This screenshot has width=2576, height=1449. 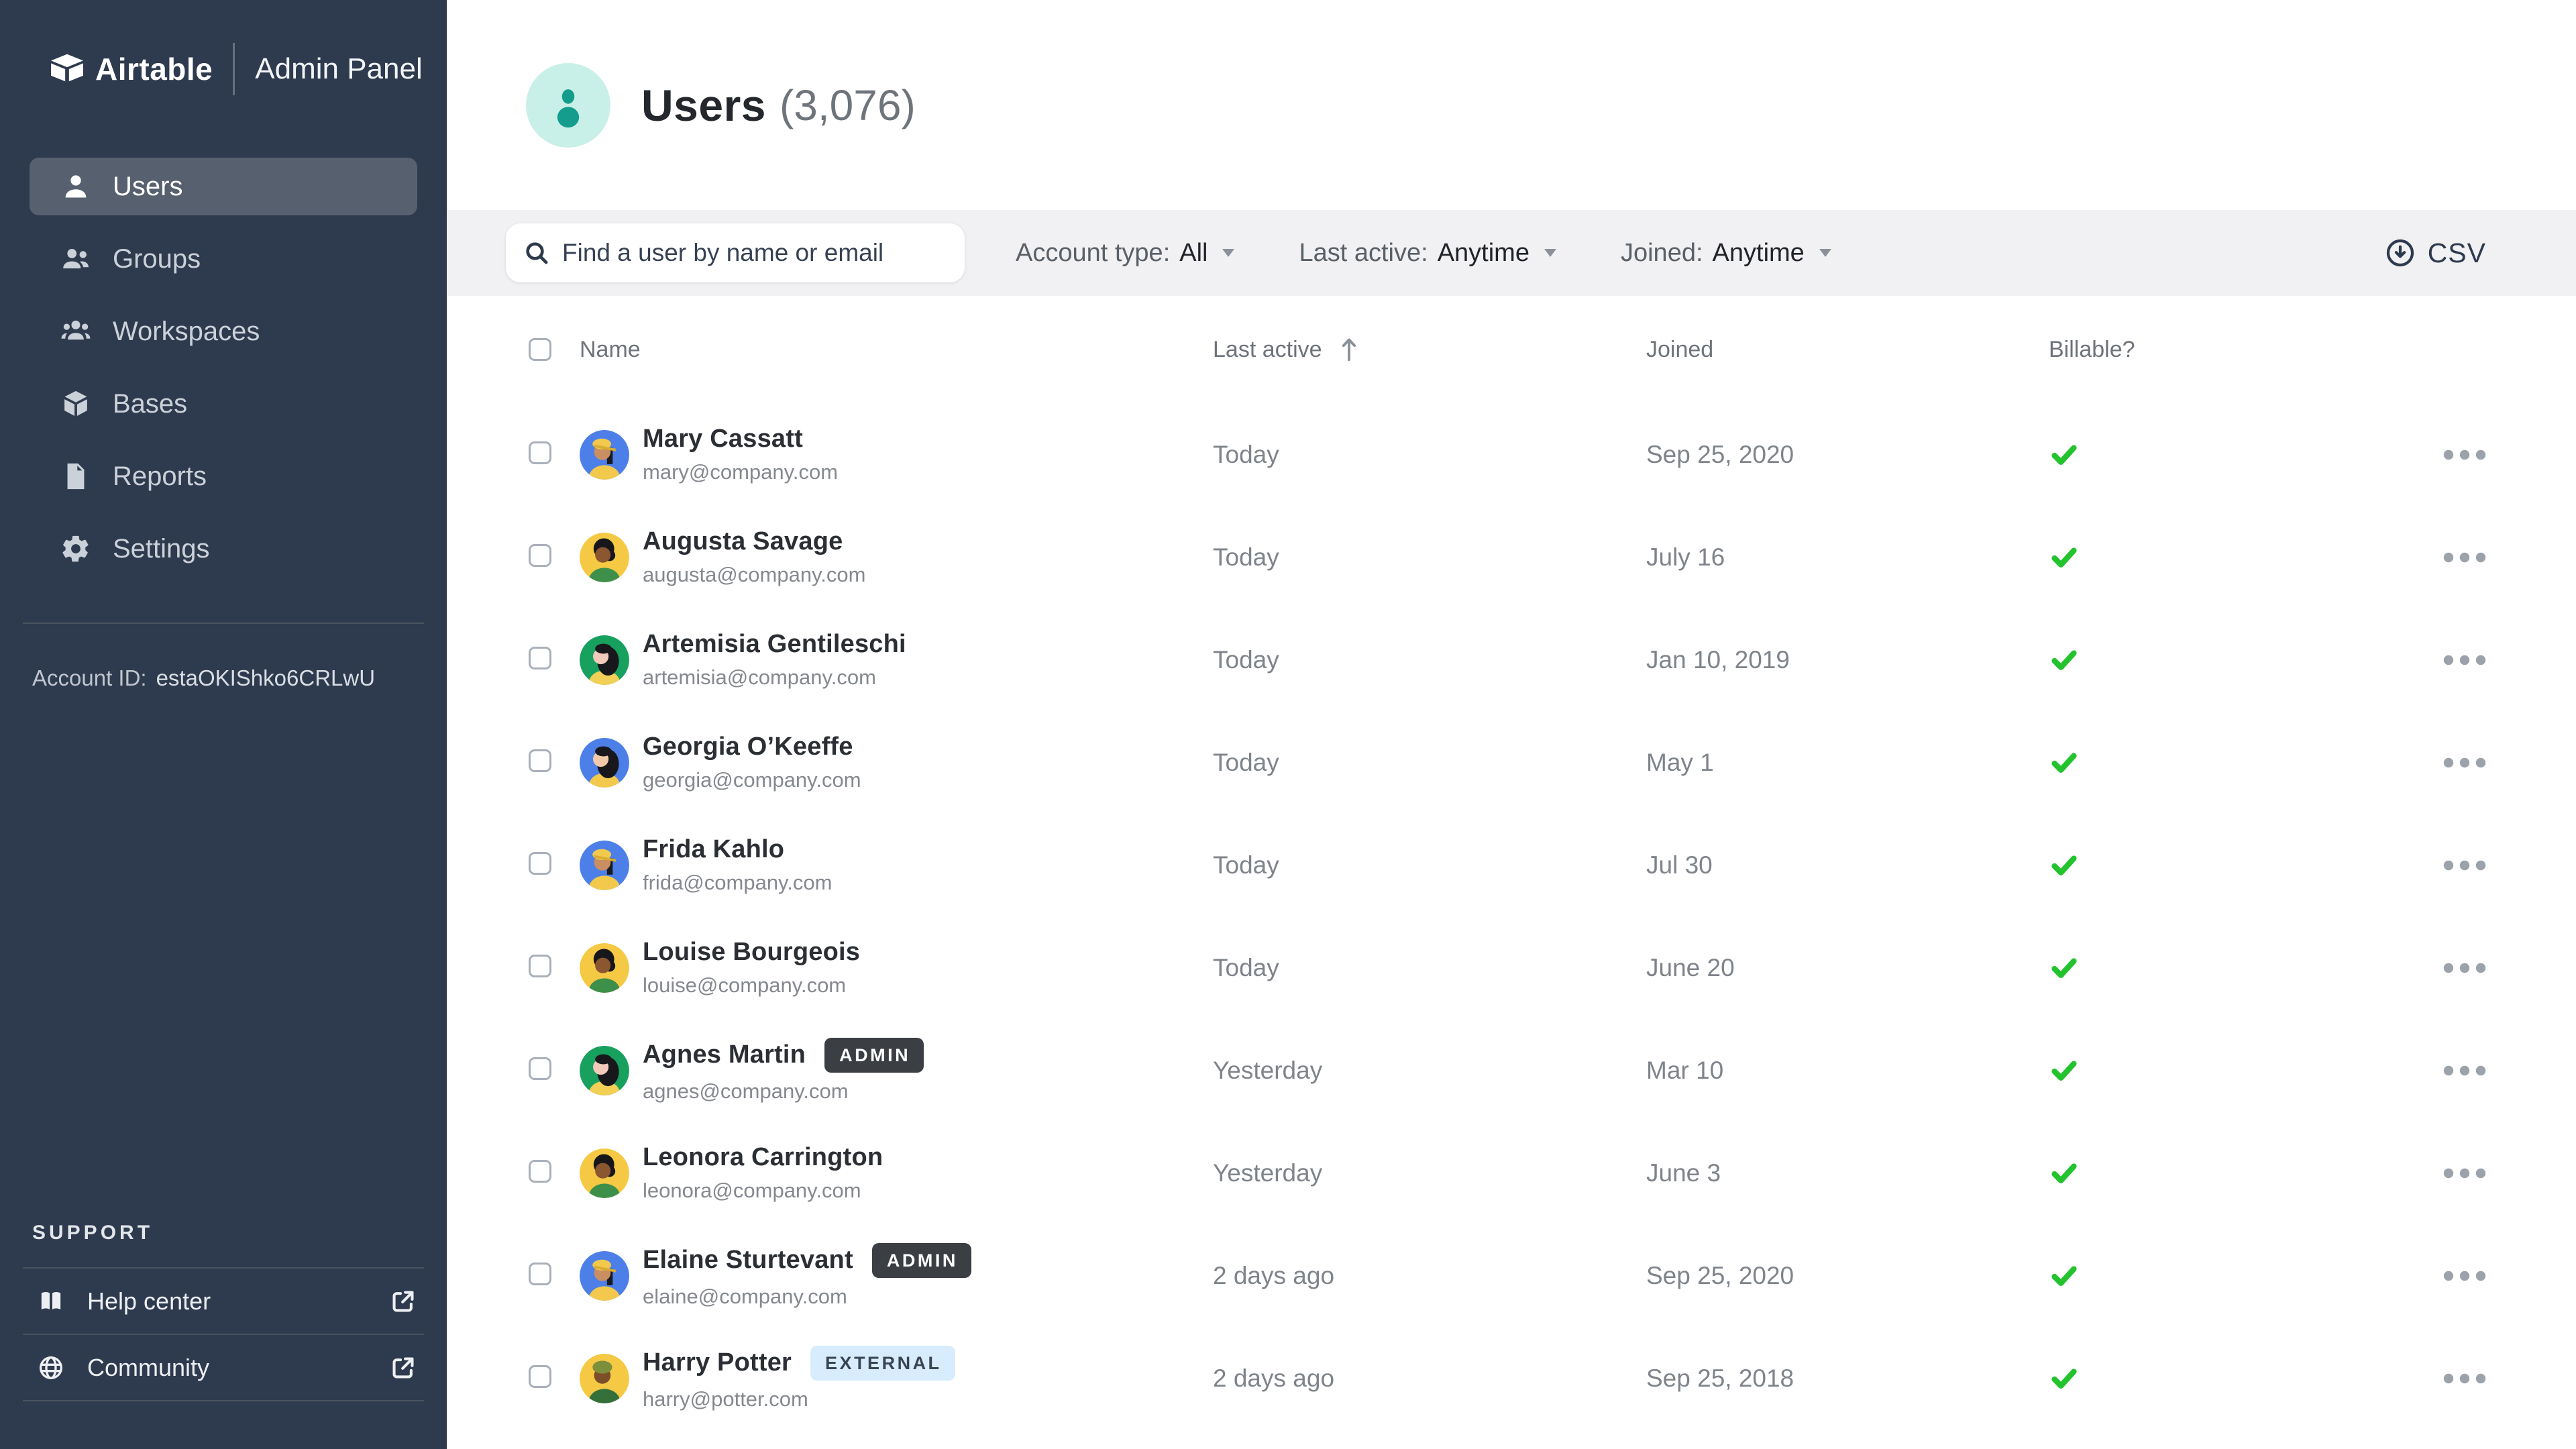 I want to click on download-icon, so click(x=2400, y=253).